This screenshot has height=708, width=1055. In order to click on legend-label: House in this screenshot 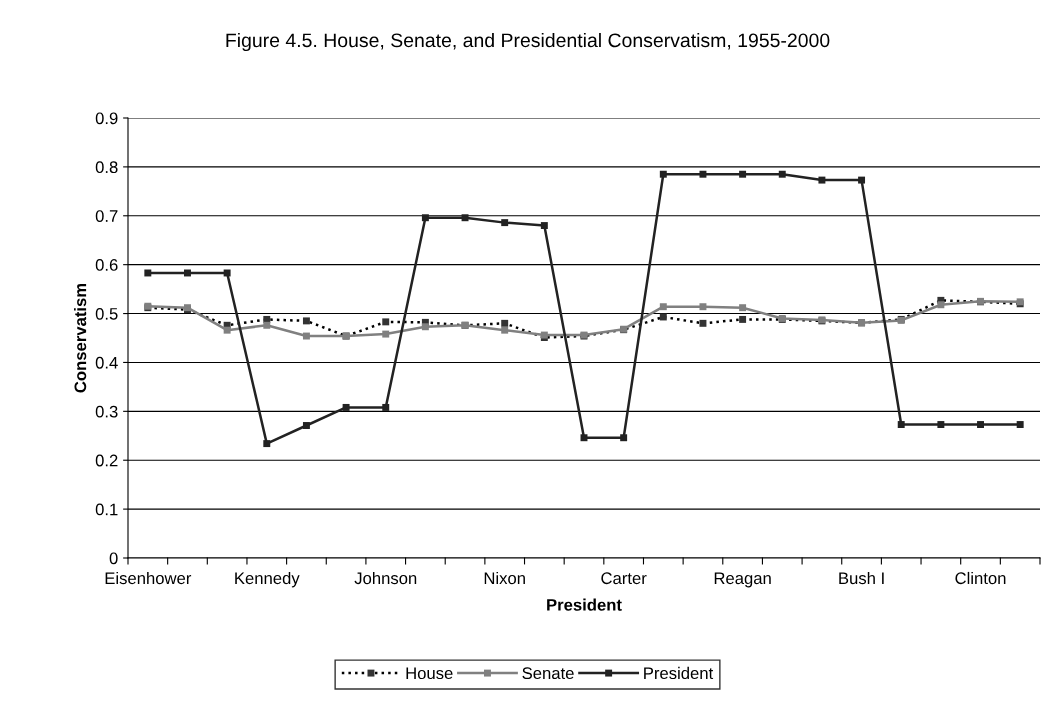, I will do `click(429, 673)`.